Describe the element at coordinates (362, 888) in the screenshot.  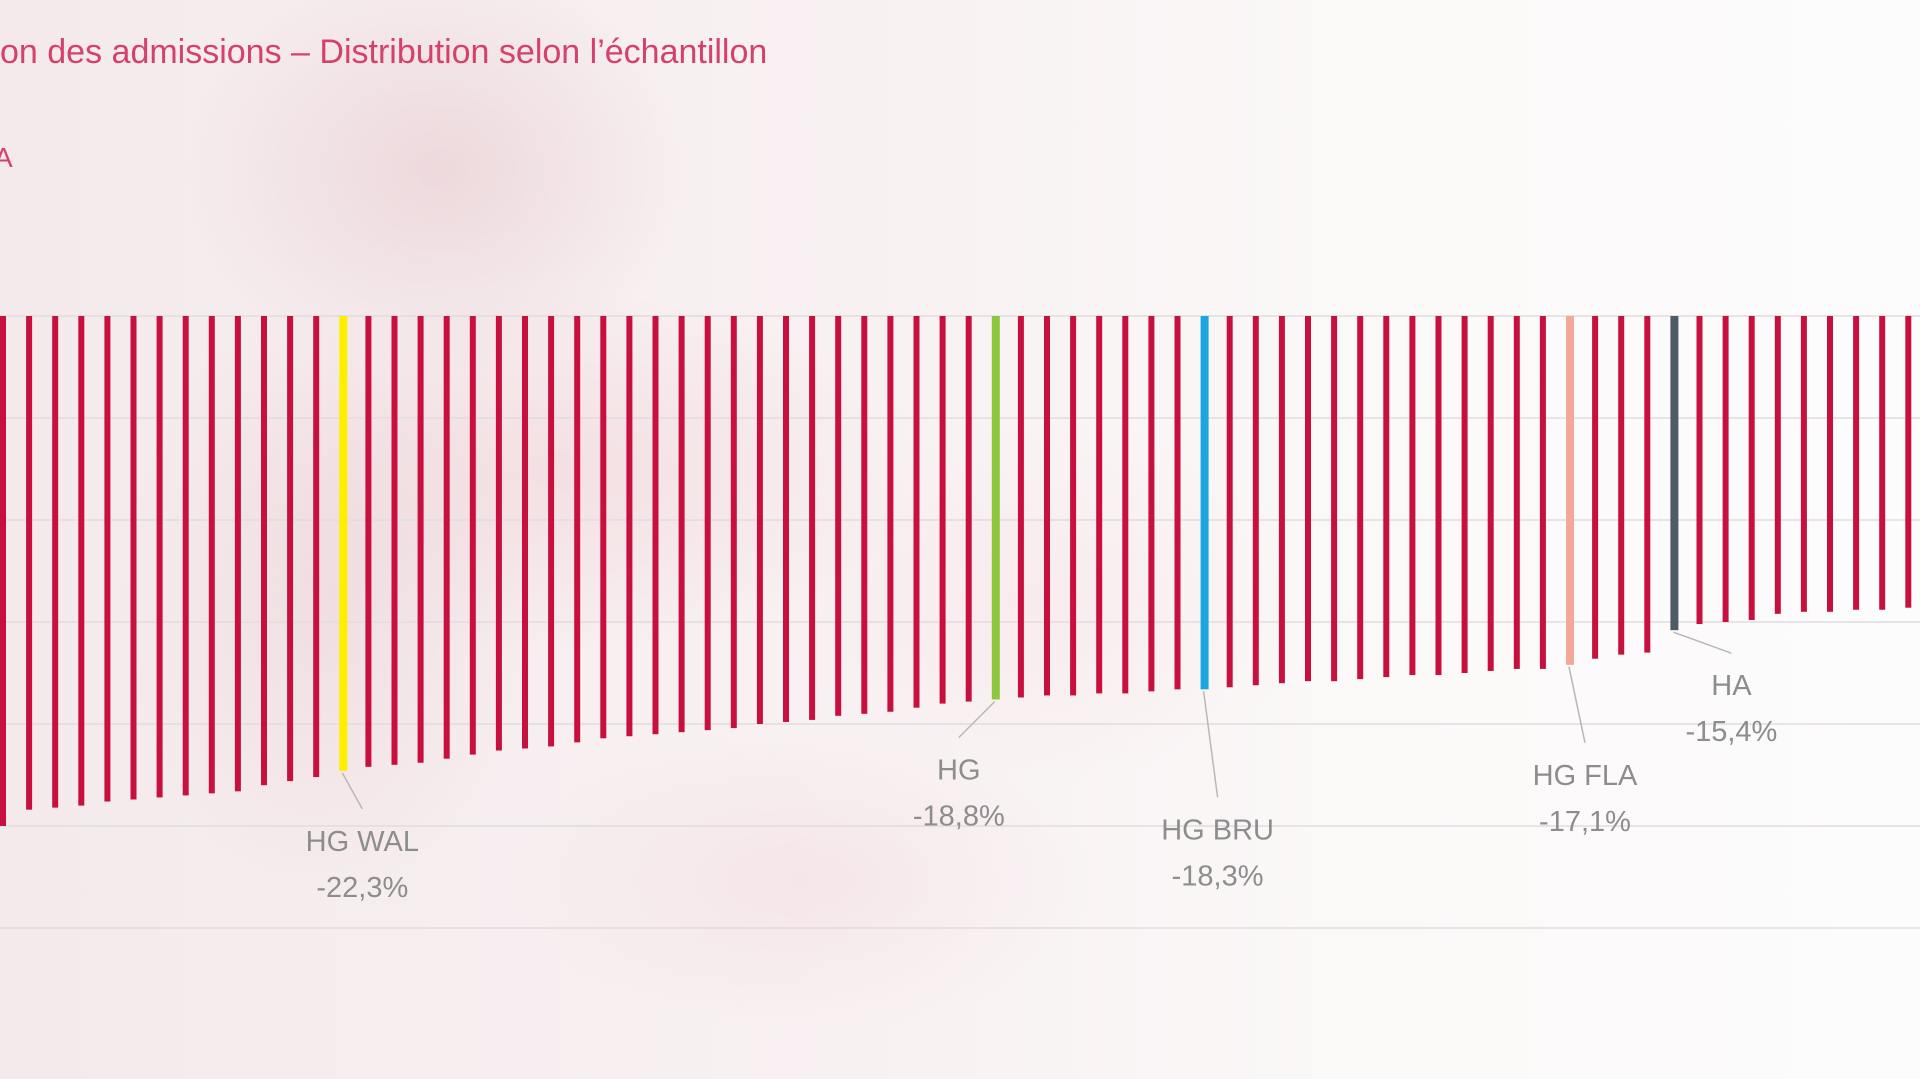
I see `highlight-value-label: -22,3%` at that location.